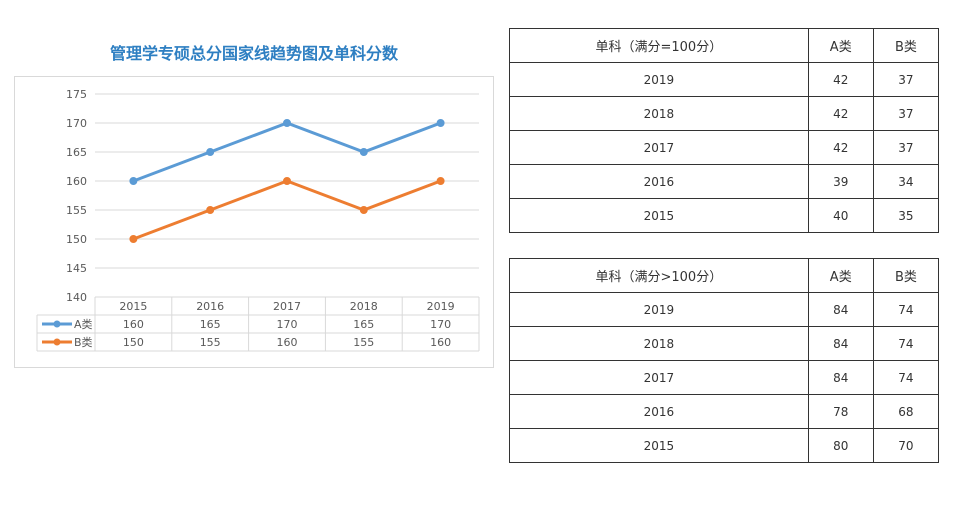 This screenshot has width=956, height=505. What do you see at coordinates (906, 445) in the screenshot?
I see `table-cell-b: 70` at bounding box center [906, 445].